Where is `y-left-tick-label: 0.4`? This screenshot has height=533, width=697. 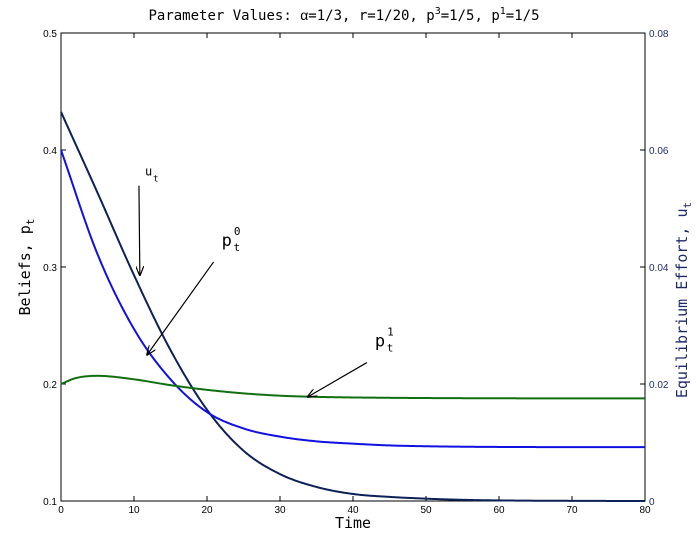 y-left-tick-label: 0.4 is located at coordinates (50, 151).